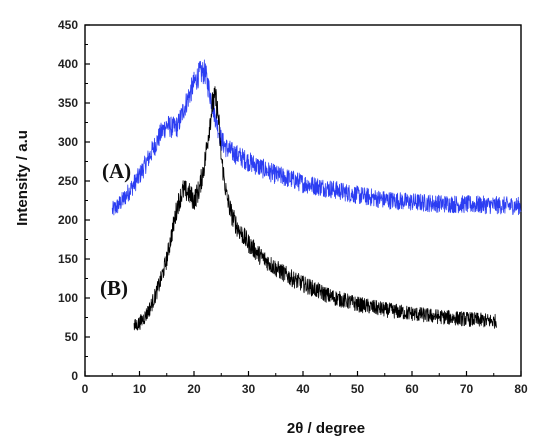 This screenshot has height=445, width=550. Describe the element at coordinates (114, 288) in the screenshot. I see `annotation-b: (B)` at that location.